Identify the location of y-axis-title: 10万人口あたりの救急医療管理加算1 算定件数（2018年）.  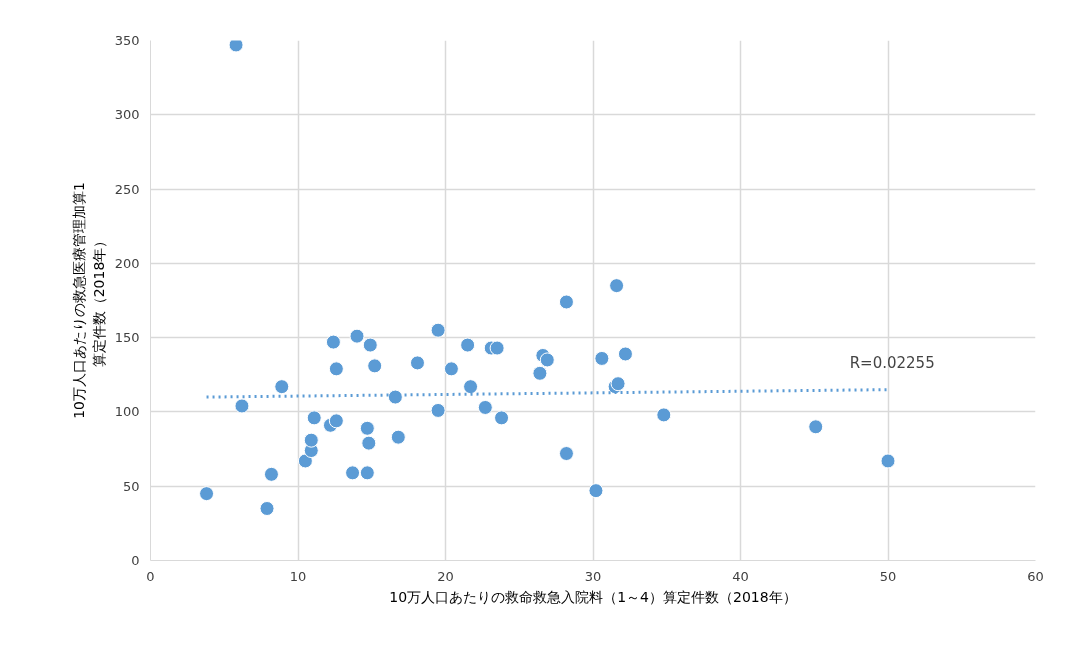
(89, 300).